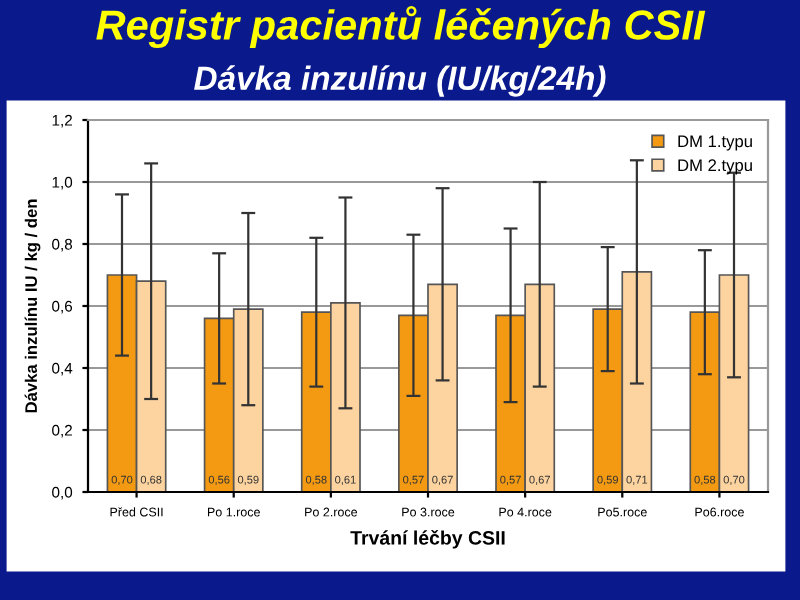 Image resolution: width=800 pixels, height=600 pixels. I want to click on y-axis-title: Dávka inzulínu IU / kg / den, so click(32, 306).